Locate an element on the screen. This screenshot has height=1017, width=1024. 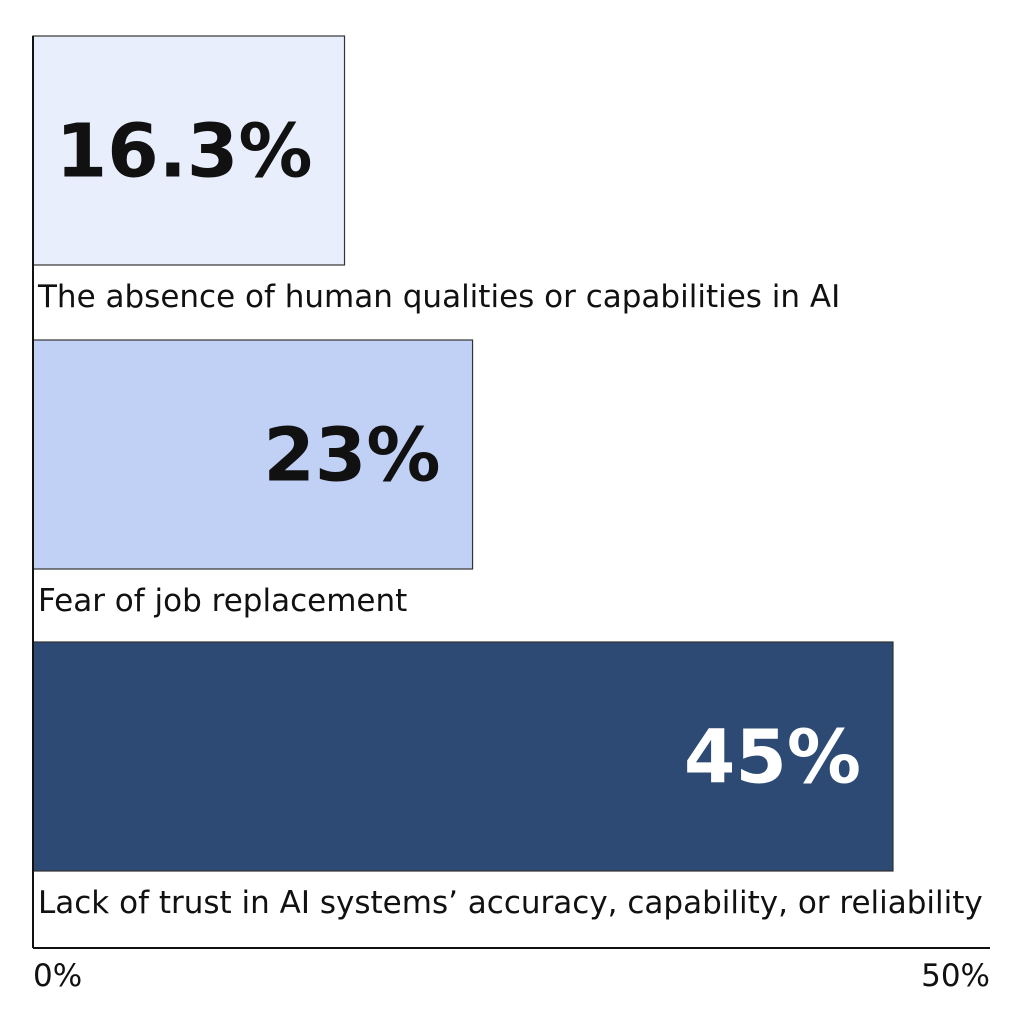
bar-value-label: 45% is located at coordinates (772, 758).